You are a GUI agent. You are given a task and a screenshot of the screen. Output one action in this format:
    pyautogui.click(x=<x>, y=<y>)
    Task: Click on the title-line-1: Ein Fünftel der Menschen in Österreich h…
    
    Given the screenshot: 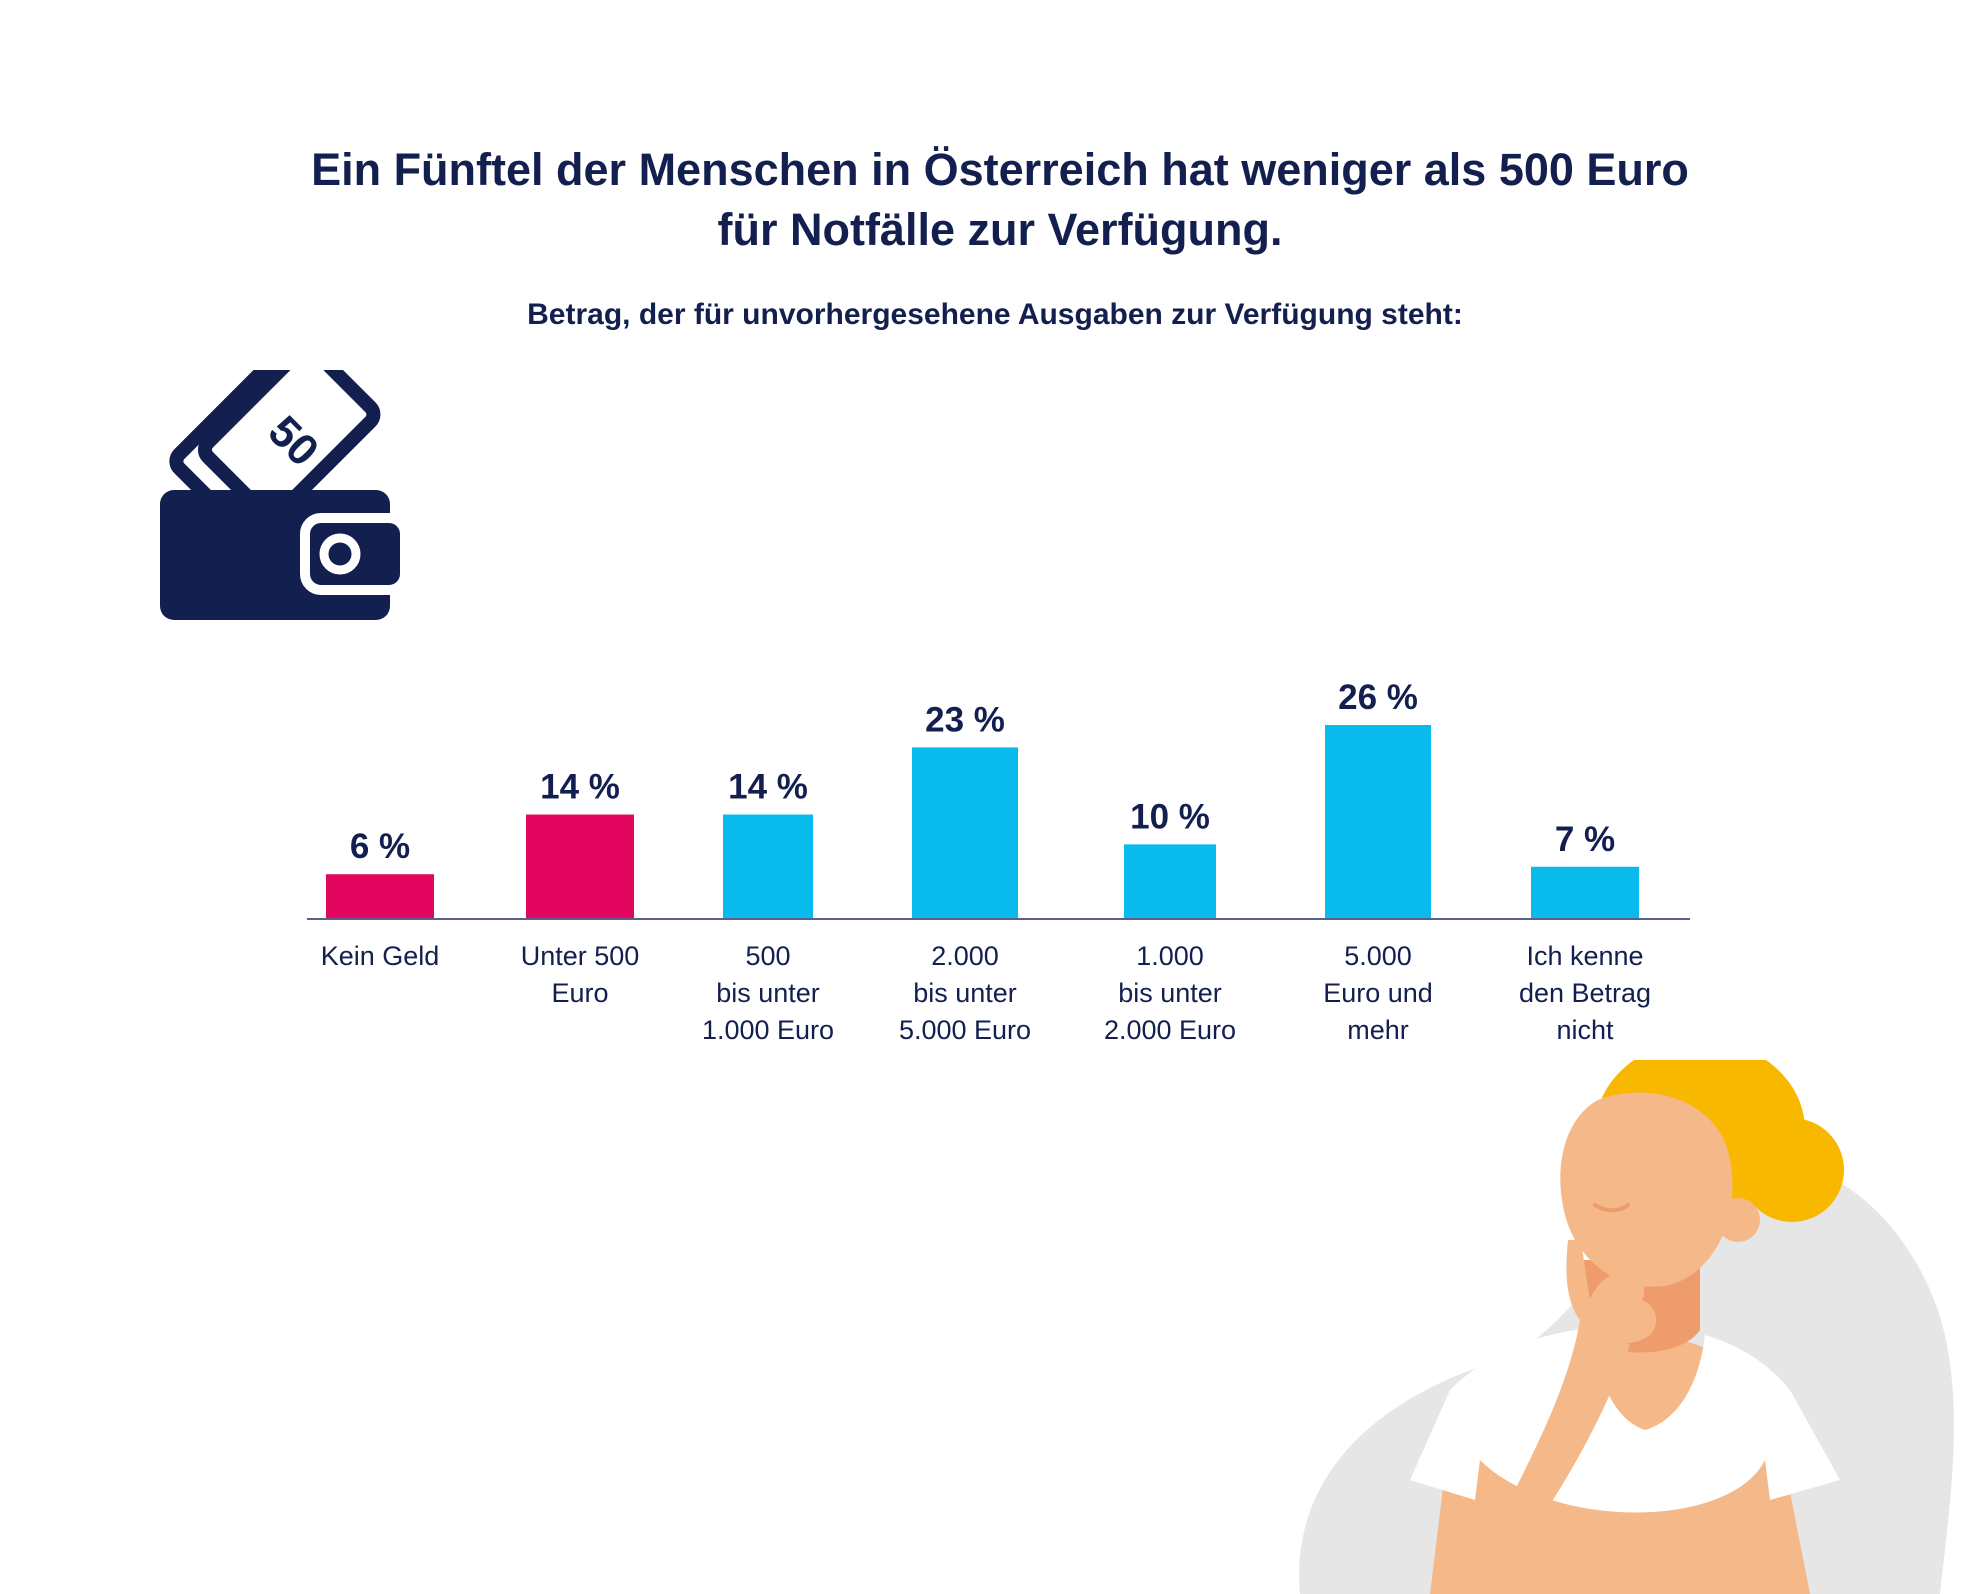 What is the action you would take?
    pyautogui.click(x=1000, y=169)
    